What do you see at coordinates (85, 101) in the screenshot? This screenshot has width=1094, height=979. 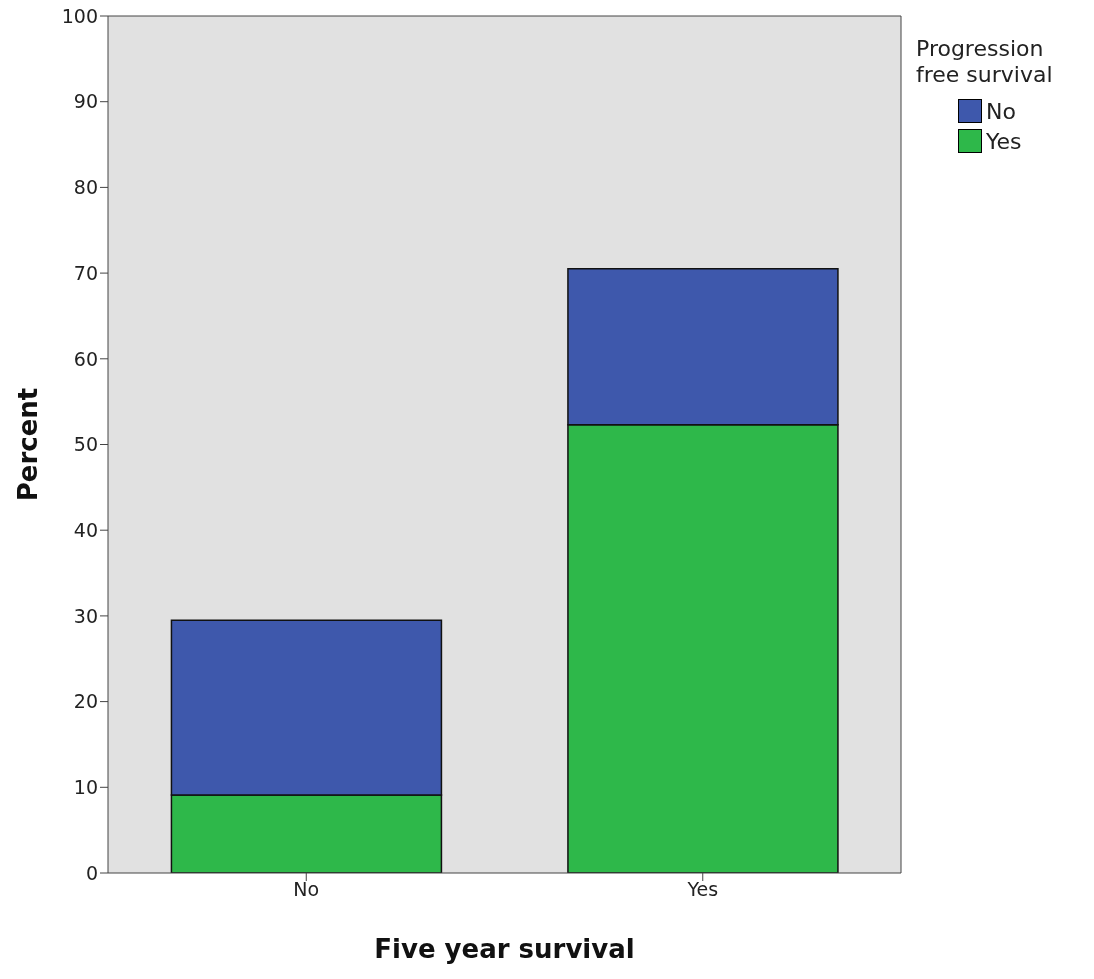 I see `y-tick-label: 90` at bounding box center [85, 101].